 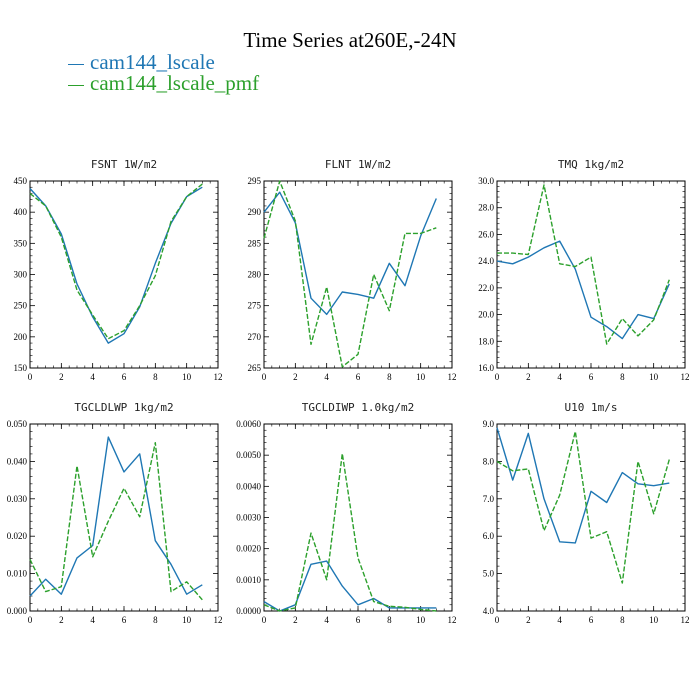 What do you see at coordinates (591, 407) in the screenshot?
I see `panel-title: U10 1m/s` at bounding box center [591, 407].